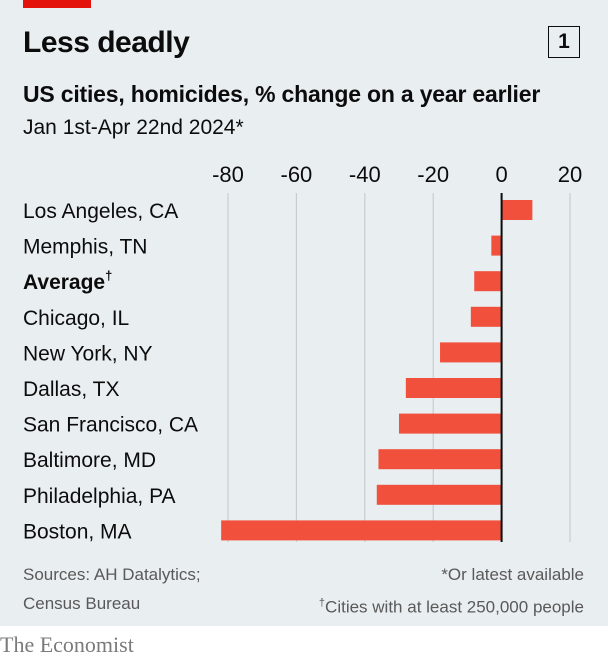 This screenshot has width=608, height=662. Describe the element at coordinates (71, 389) in the screenshot. I see `category-label: Dallas, TX` at that location.